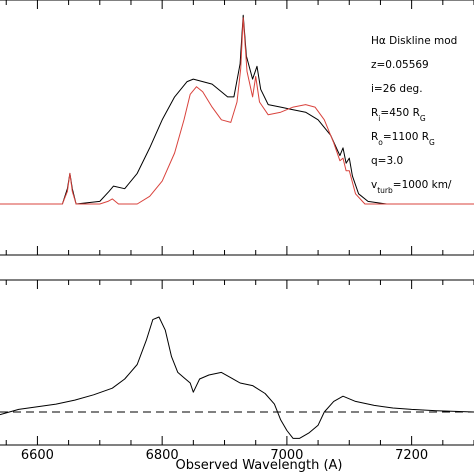  I want to click on param-inner-radius: Ri=450 RG, so click(398, 115).